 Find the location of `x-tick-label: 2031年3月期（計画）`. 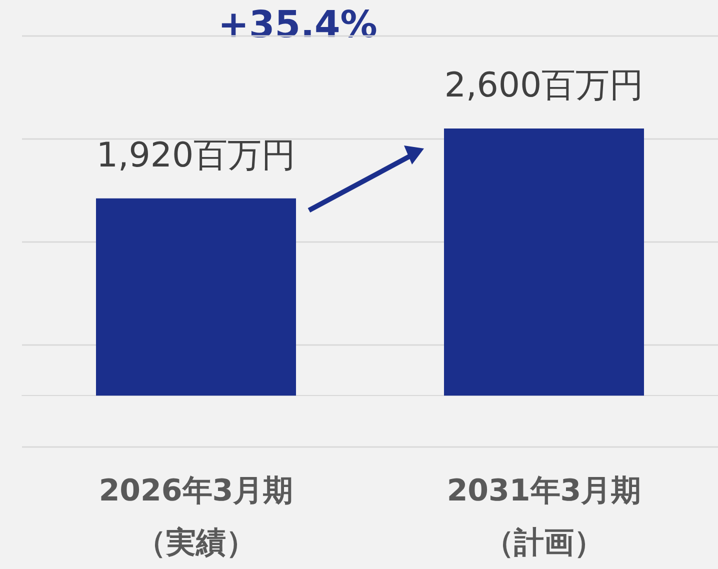

x-tick-label: 2031年3月期（計画） is located at coordinates (544, 517).